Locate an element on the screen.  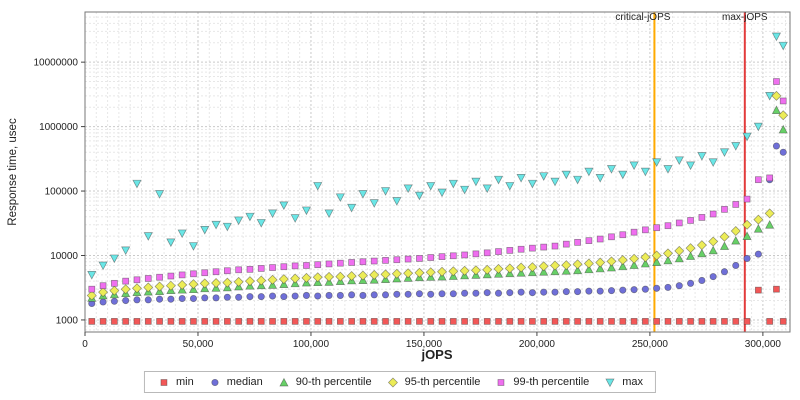
legend-item-95-th-percentile: 95-th percentile is located at coordinates (433, 382).